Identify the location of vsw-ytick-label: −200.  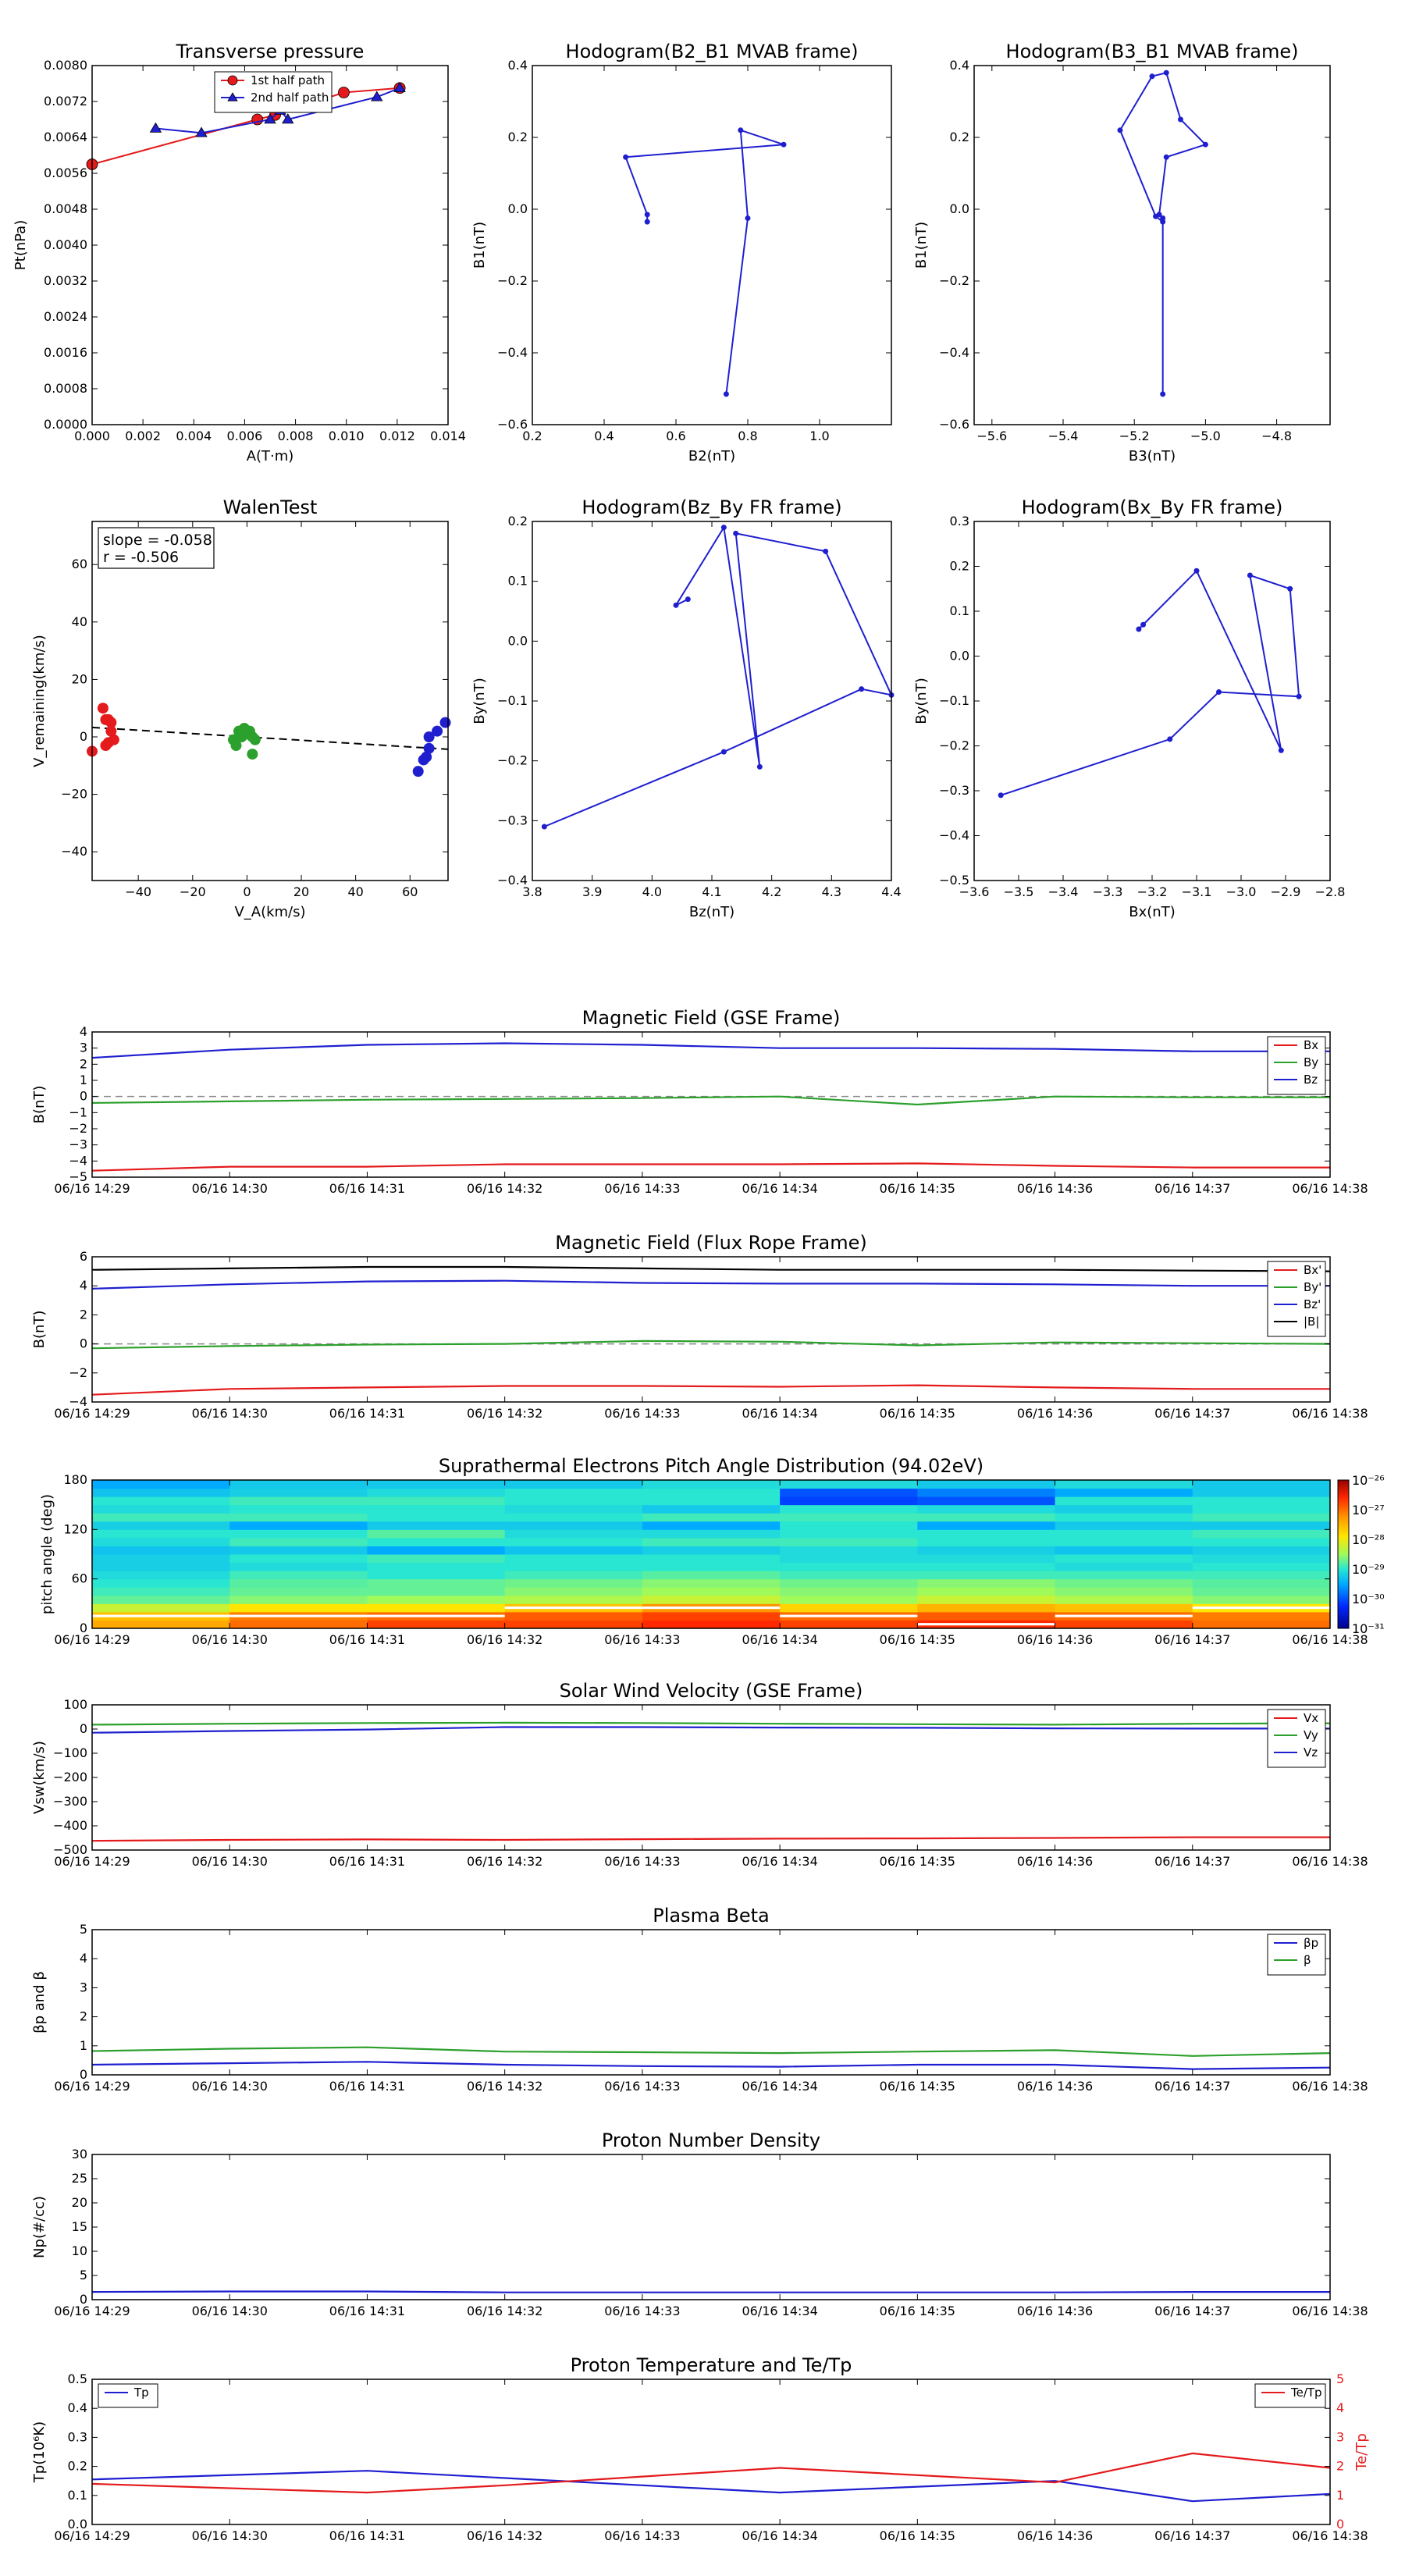
(70, 1777).